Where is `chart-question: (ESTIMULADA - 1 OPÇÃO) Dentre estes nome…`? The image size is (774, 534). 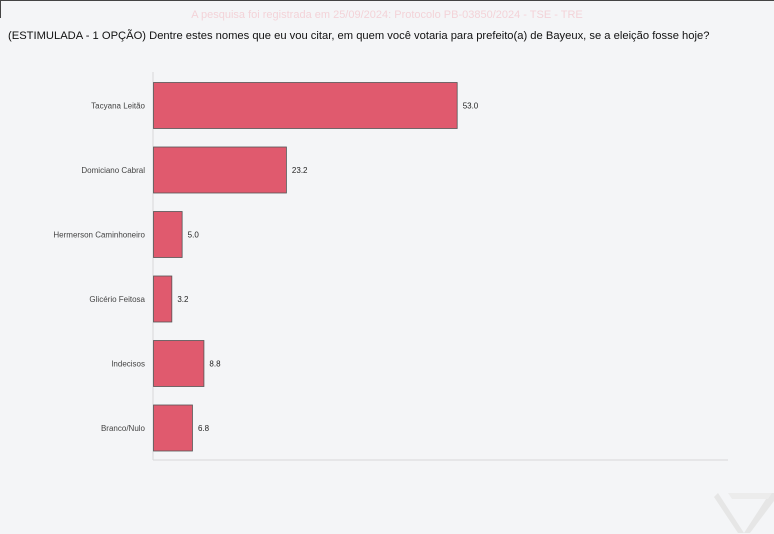 chart-question: (ESTIMULADA - 1 OPÇÃO) Dentre estes nome… is located at coordinates (359, 36).